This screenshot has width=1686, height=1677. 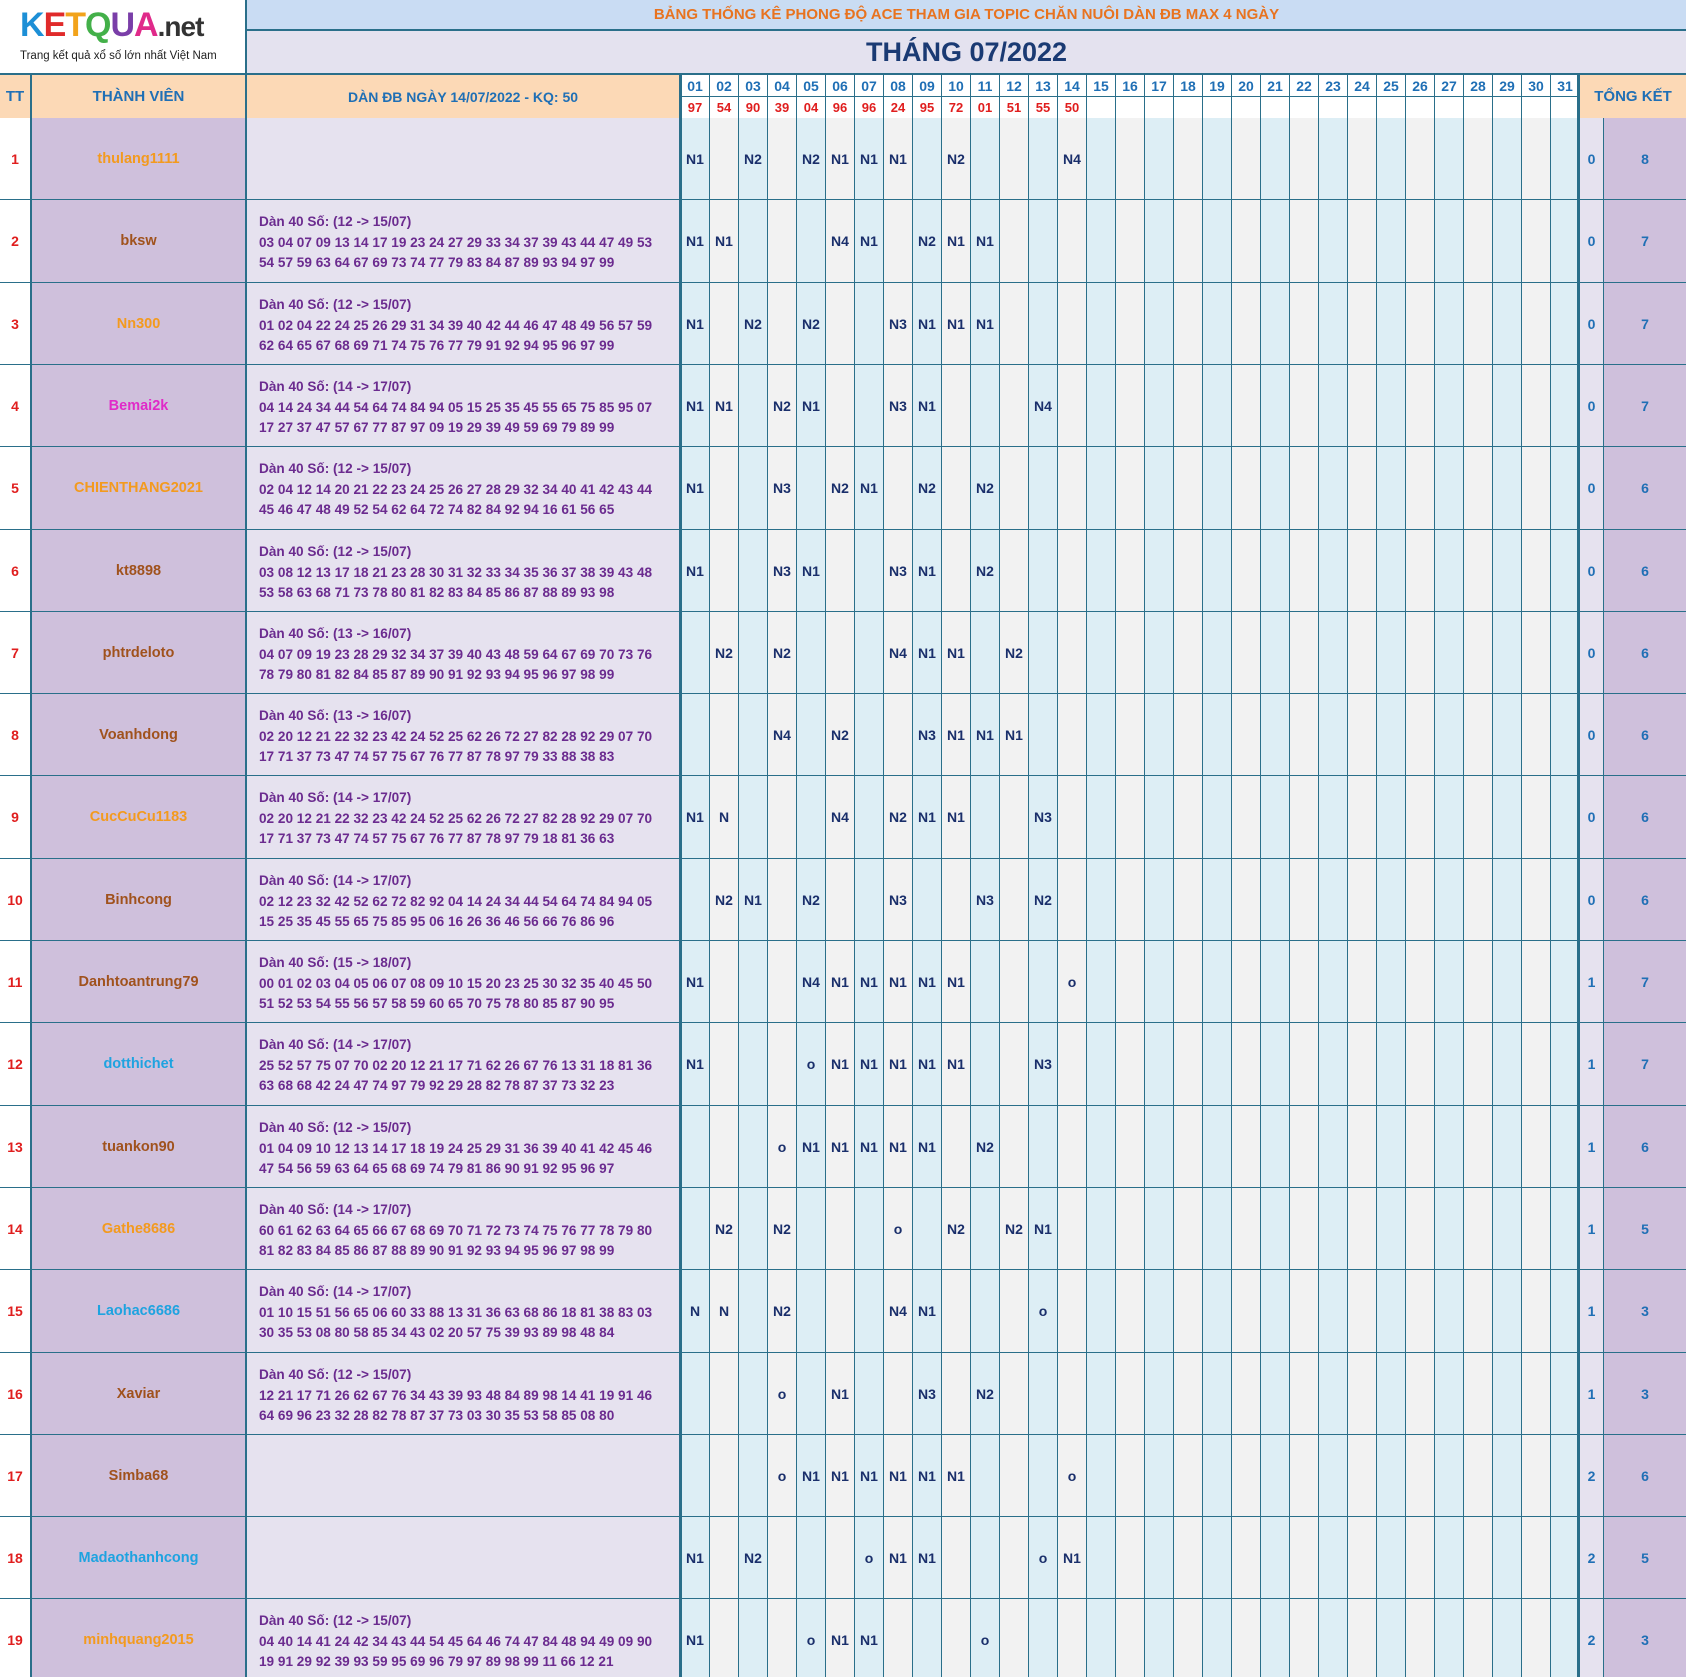 I want to click on row-tt: 1, so click(x=16, y=159).